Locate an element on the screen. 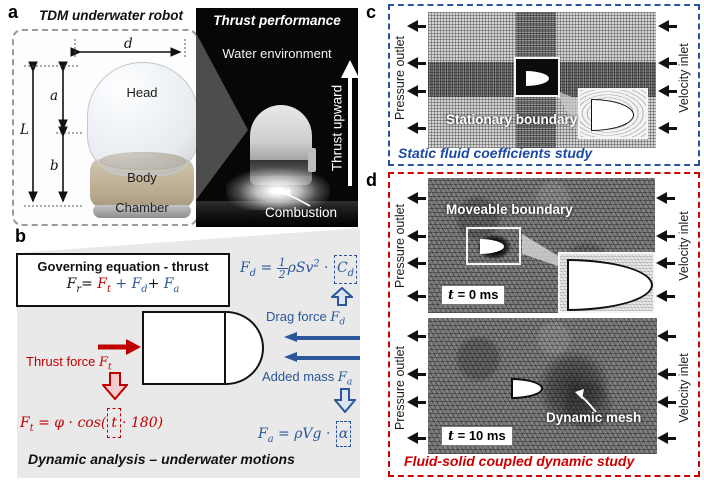 This screenshot has width=704, height=483. stationary-boundary-box is located at coordinates (537, 77).